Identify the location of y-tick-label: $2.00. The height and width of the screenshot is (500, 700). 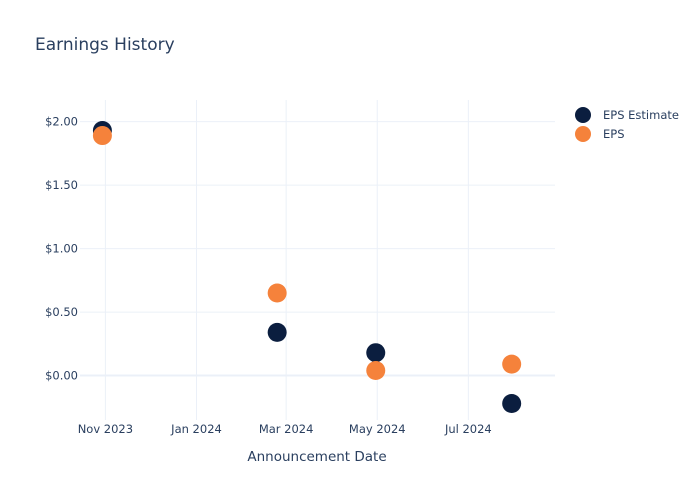
(61, 122).